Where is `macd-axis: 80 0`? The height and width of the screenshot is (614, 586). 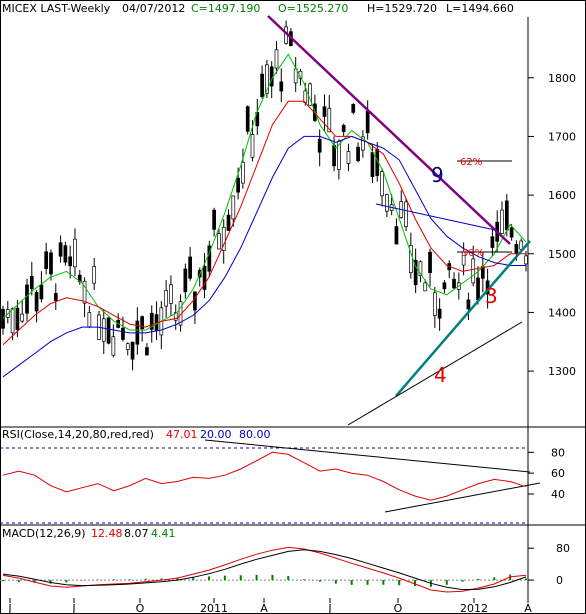
macd-axis: 80 0 is located at coordinates (549, 564).